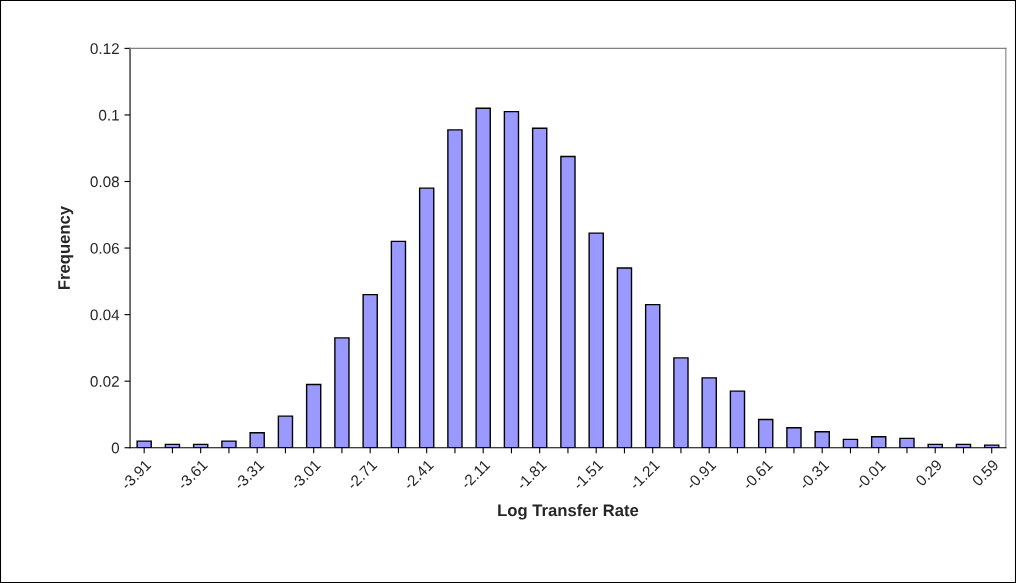 The image size is (1016, 583). What do you see at coordinates (104, 381) in the screenshot?
I see `y-tick-label: 0.02` at bounding box center [104, 381].